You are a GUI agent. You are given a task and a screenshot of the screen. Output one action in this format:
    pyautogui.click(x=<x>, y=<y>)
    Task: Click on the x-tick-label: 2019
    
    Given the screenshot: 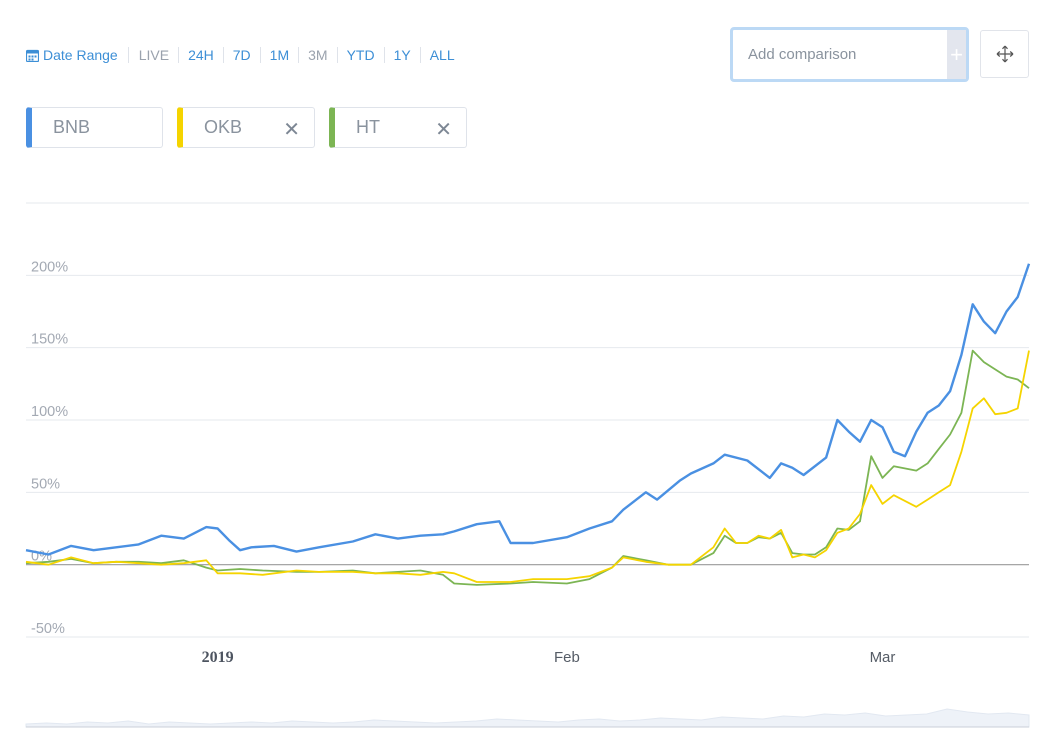 What is the action you would take?
    pyautogui.click(x=218, y=657)
    